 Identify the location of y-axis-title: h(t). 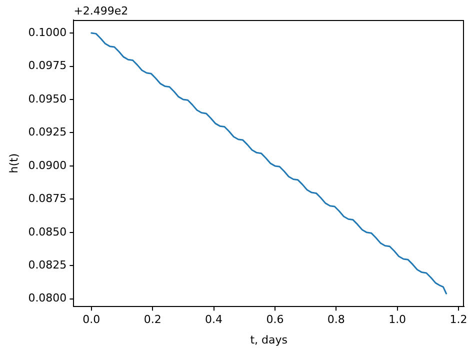
(13, 163).